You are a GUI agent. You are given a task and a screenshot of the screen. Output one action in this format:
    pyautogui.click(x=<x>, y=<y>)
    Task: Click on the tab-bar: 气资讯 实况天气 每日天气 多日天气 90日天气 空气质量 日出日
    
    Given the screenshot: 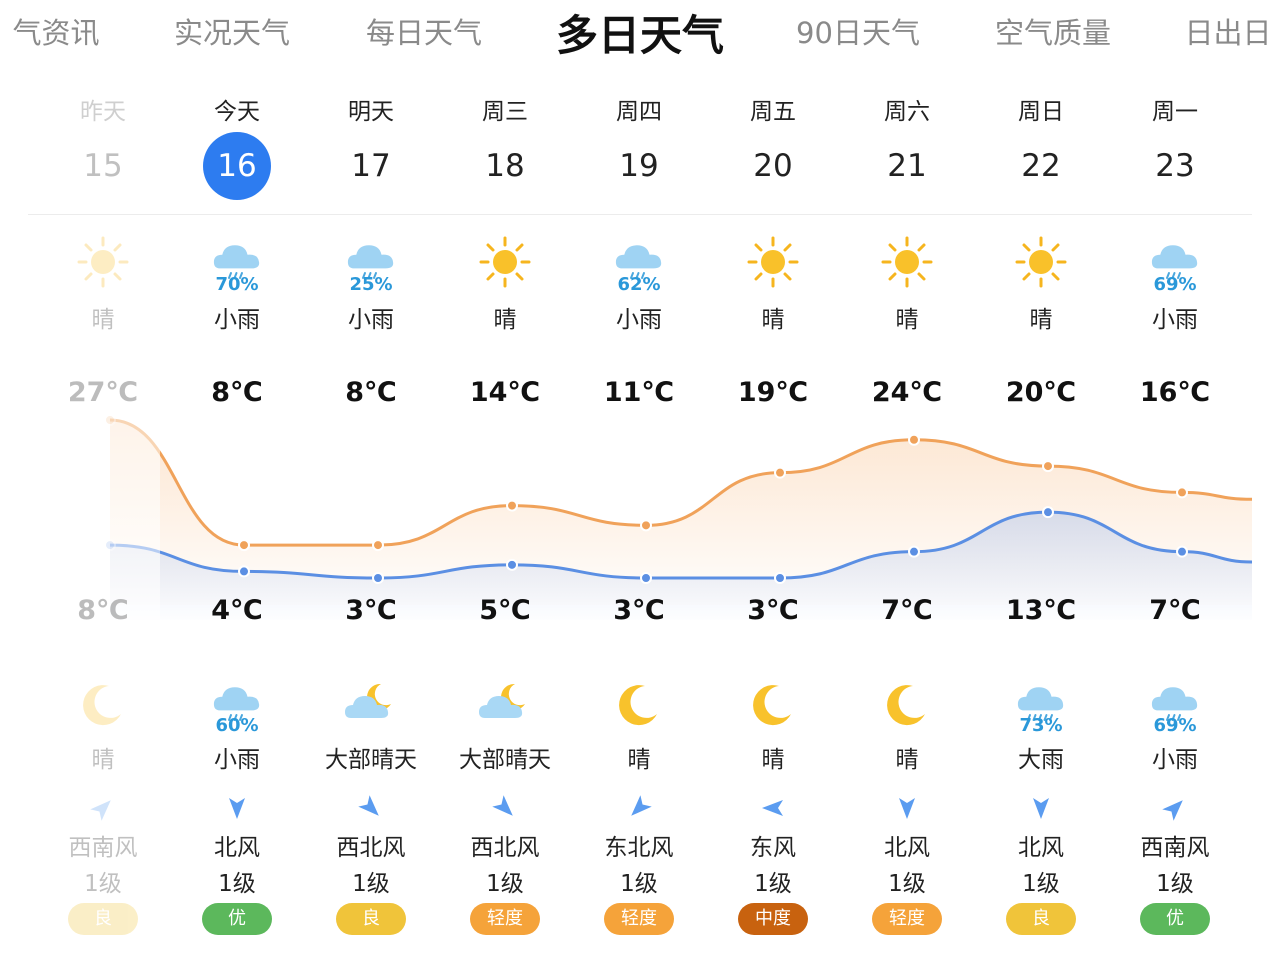 What is the action you would take?
    pyautogui.click(x=640, y=31)
    